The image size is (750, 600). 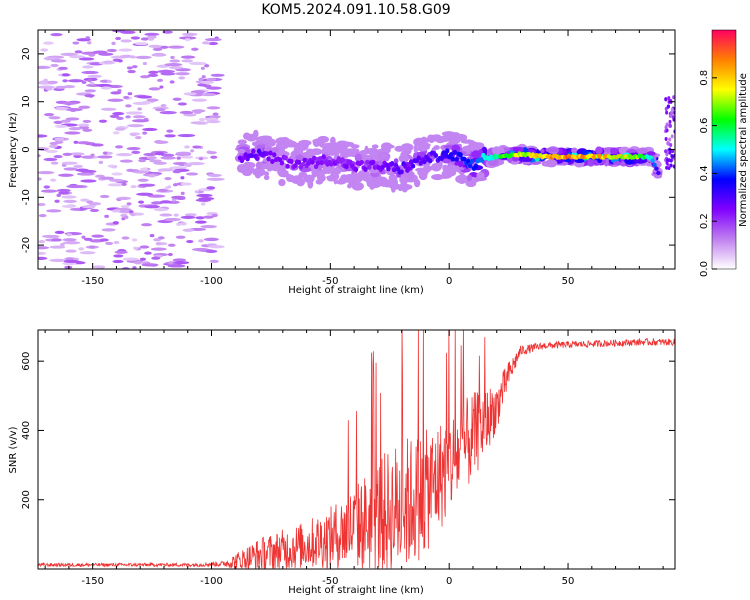 What do you see at coordinates (704, 269) in the screenshot?
I see `colorbar-tick-label: 0.0` at bounding box center [704, 269].